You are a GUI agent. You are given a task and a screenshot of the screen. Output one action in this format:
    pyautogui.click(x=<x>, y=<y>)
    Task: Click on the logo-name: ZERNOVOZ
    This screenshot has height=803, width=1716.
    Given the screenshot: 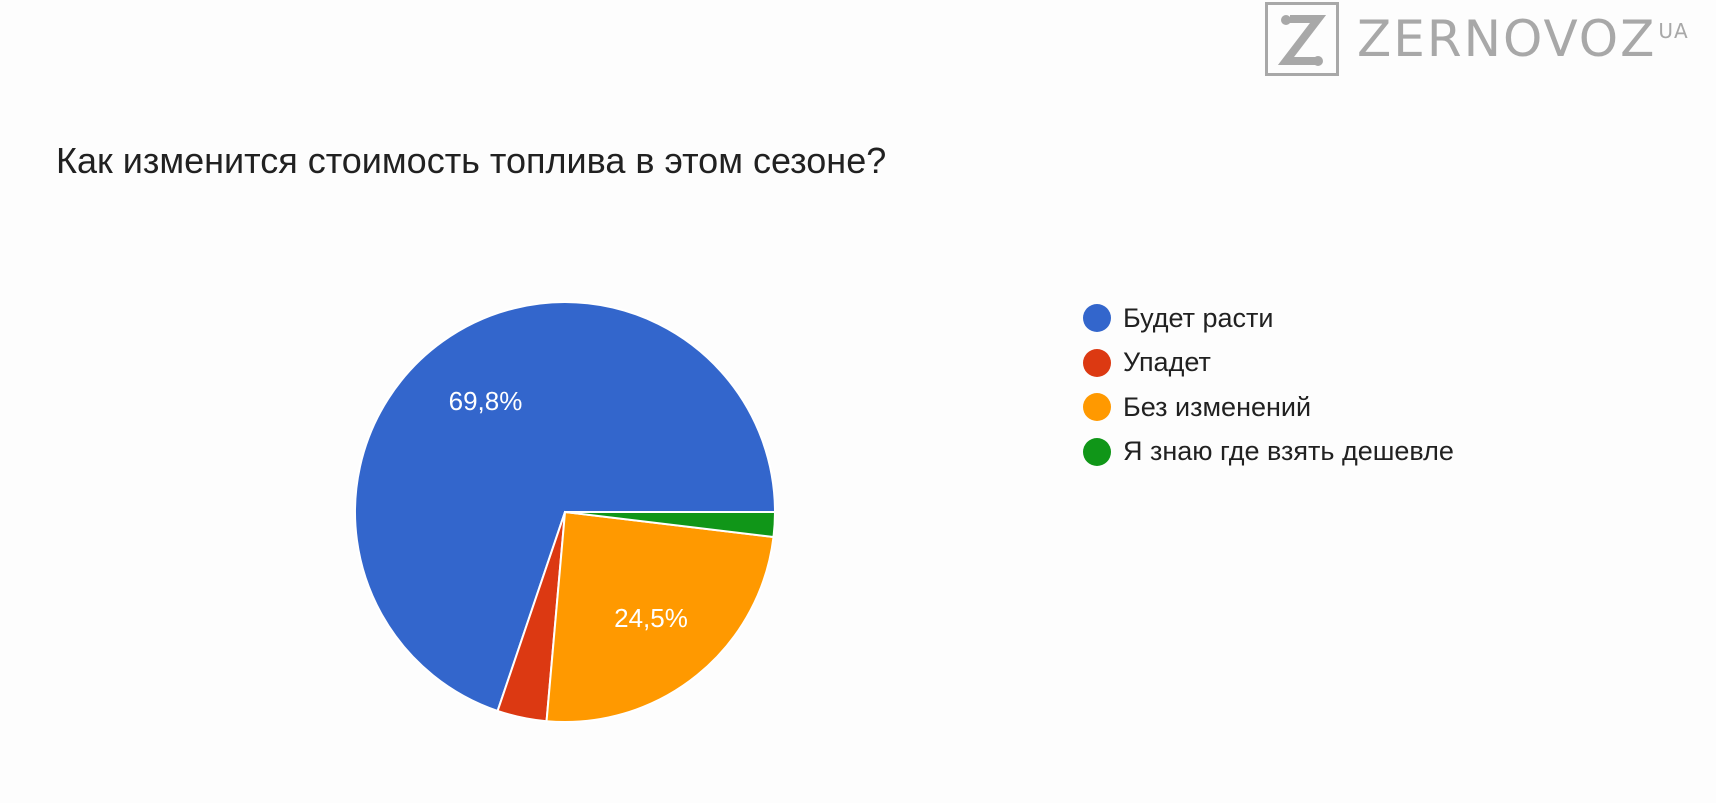 What is the action you would take?
    pyautogui.click(x=1507, y=39)
    